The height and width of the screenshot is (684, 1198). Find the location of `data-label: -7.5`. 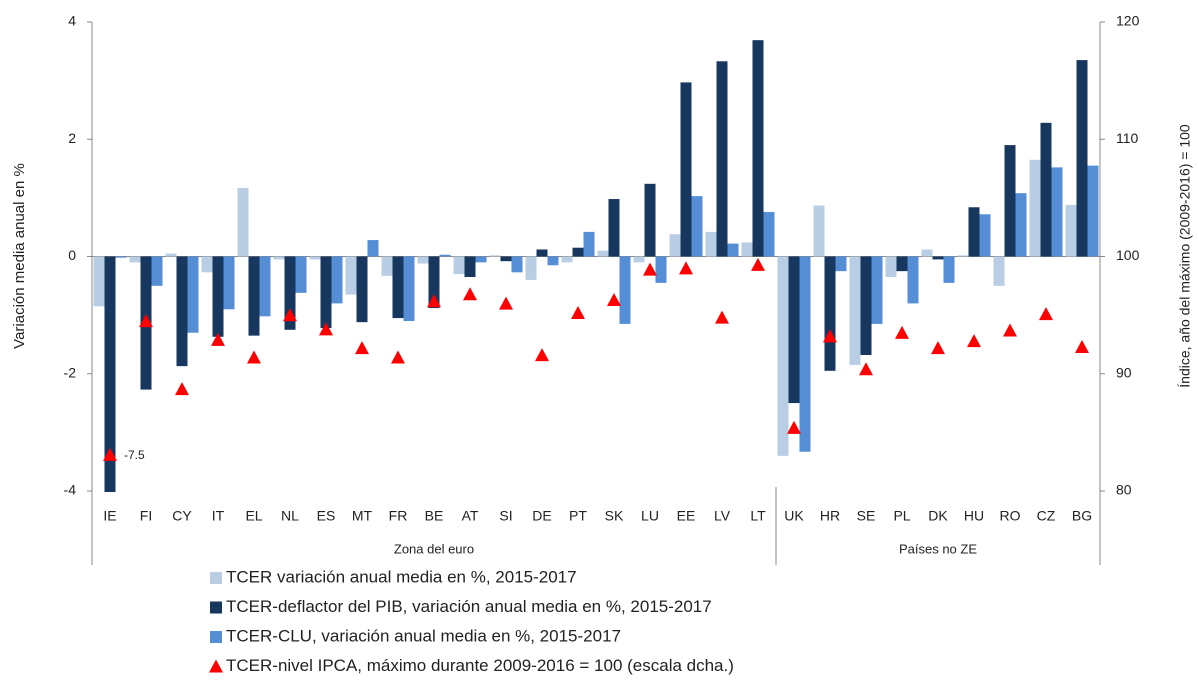

data-label: -7.5 is located at coordinates (134, 455).